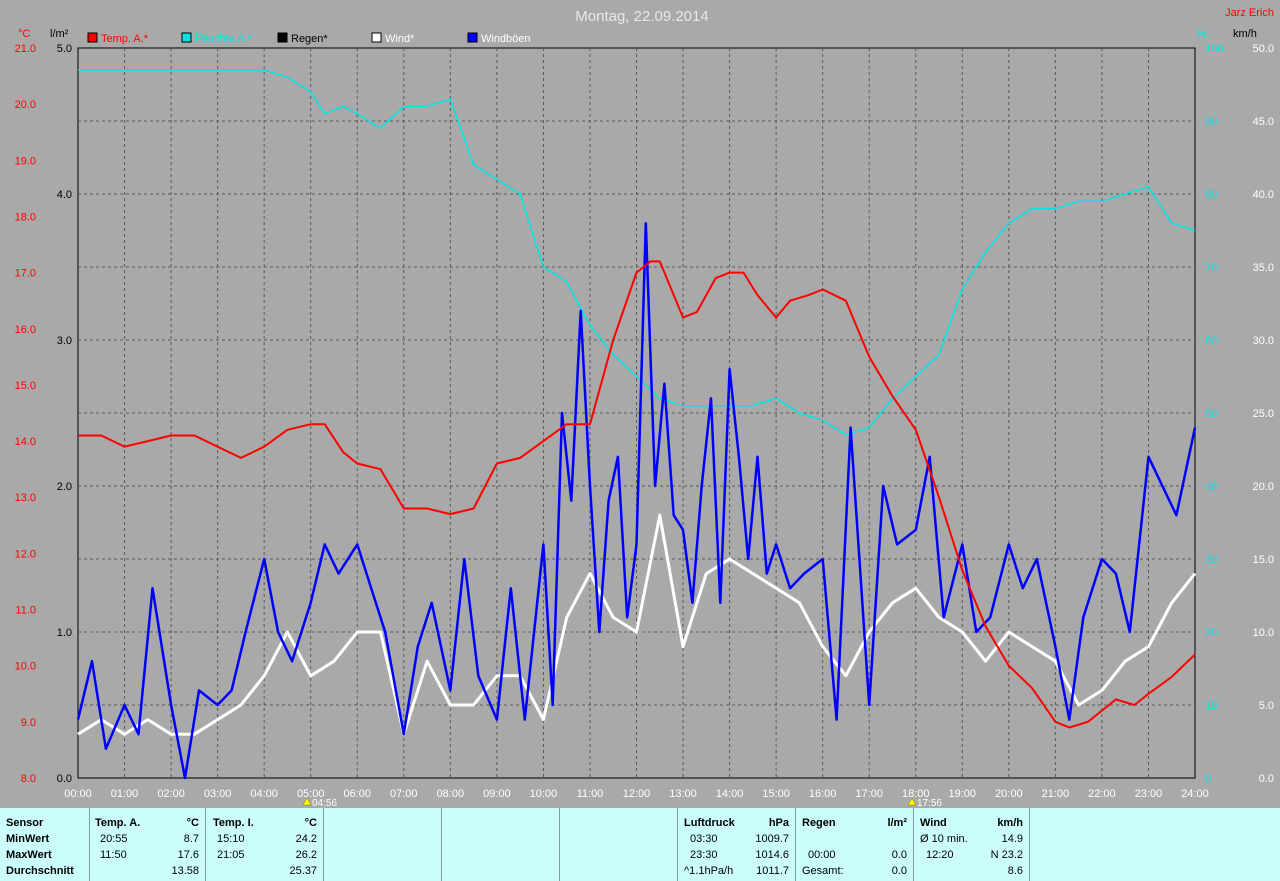 Image resolution: width=1280 pixels, height=881 pixels. I want to click on x-tick-label: 11:00, so click(590, 794).